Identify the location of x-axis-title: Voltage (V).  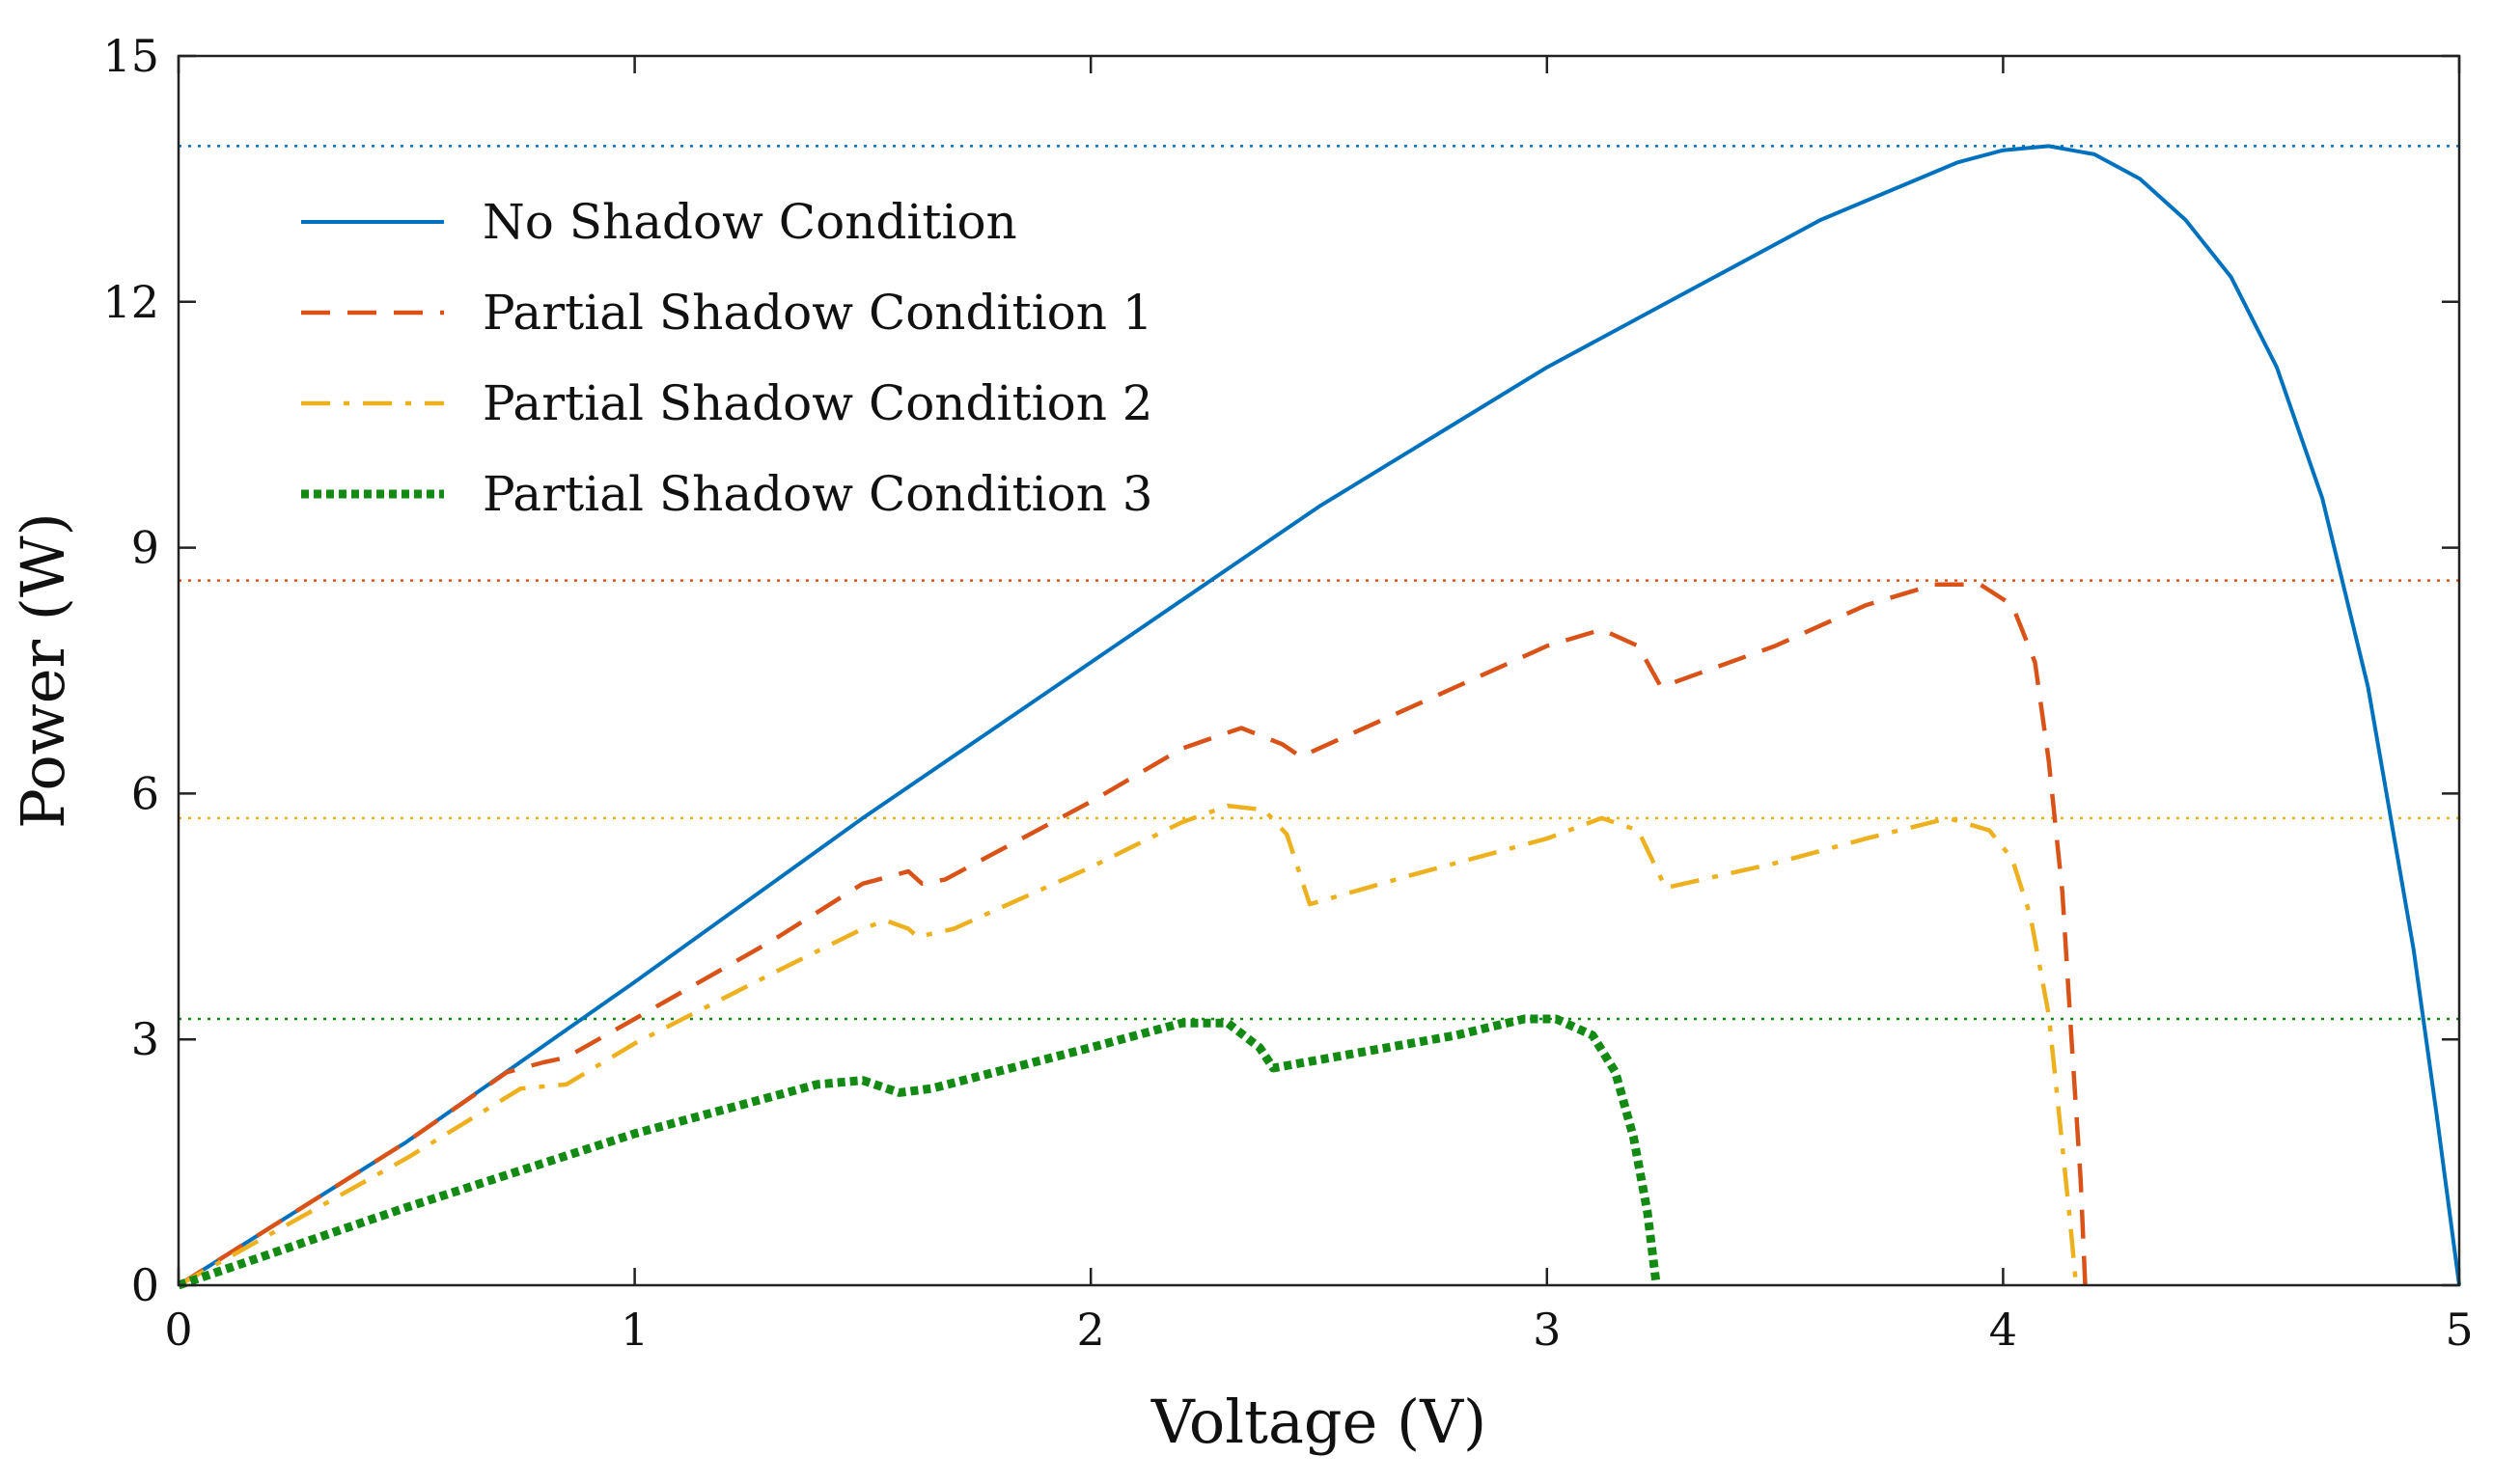
(1318, 1422).